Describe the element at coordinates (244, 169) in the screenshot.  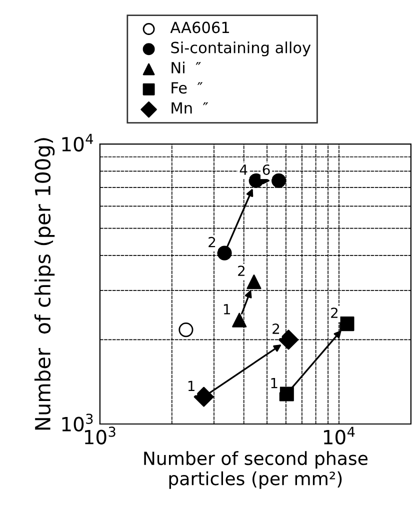
I see `annotation: 4` at that location.